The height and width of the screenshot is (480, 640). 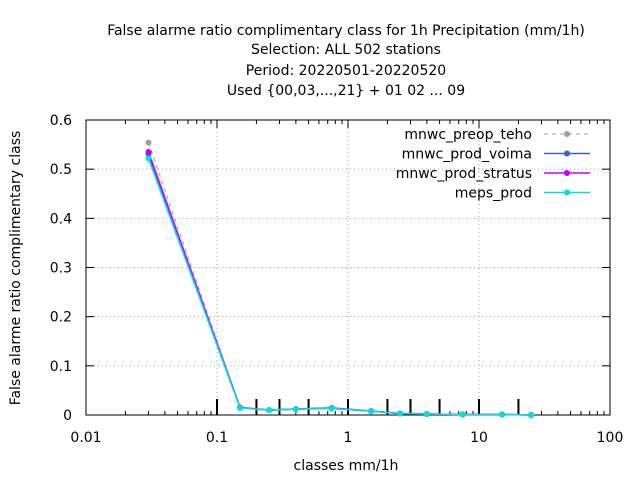 I want to click on series-point-mnwc_preop_teho, so click(x=148, y=142).